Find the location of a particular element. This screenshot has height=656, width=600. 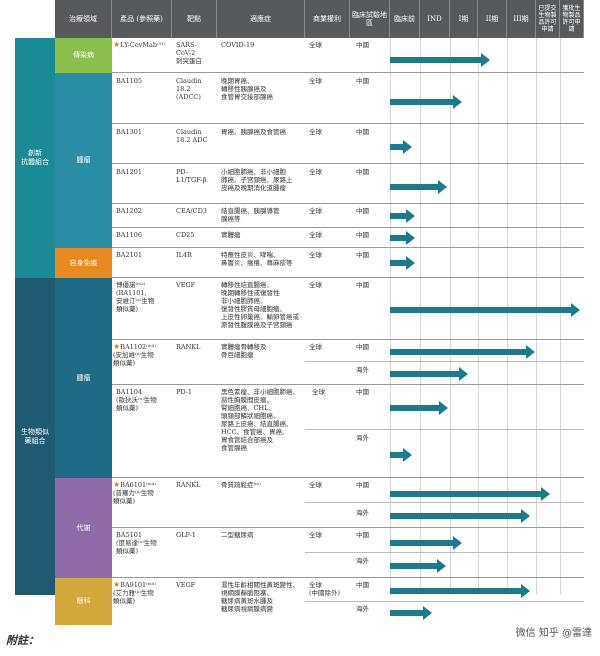

header-ind: IND is located at coordinates (435, 19).